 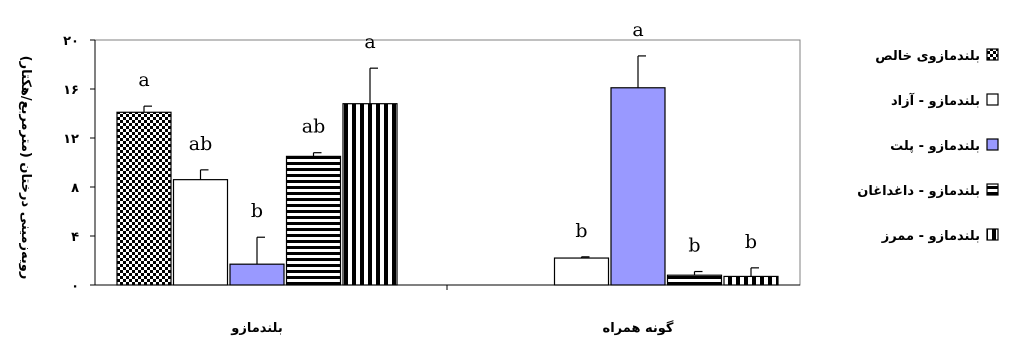 What do you see at coordinates (927, 56) in the screenshot?
I see `legend-label: بلندمازوی خالص` at bounding box center [927, 56].